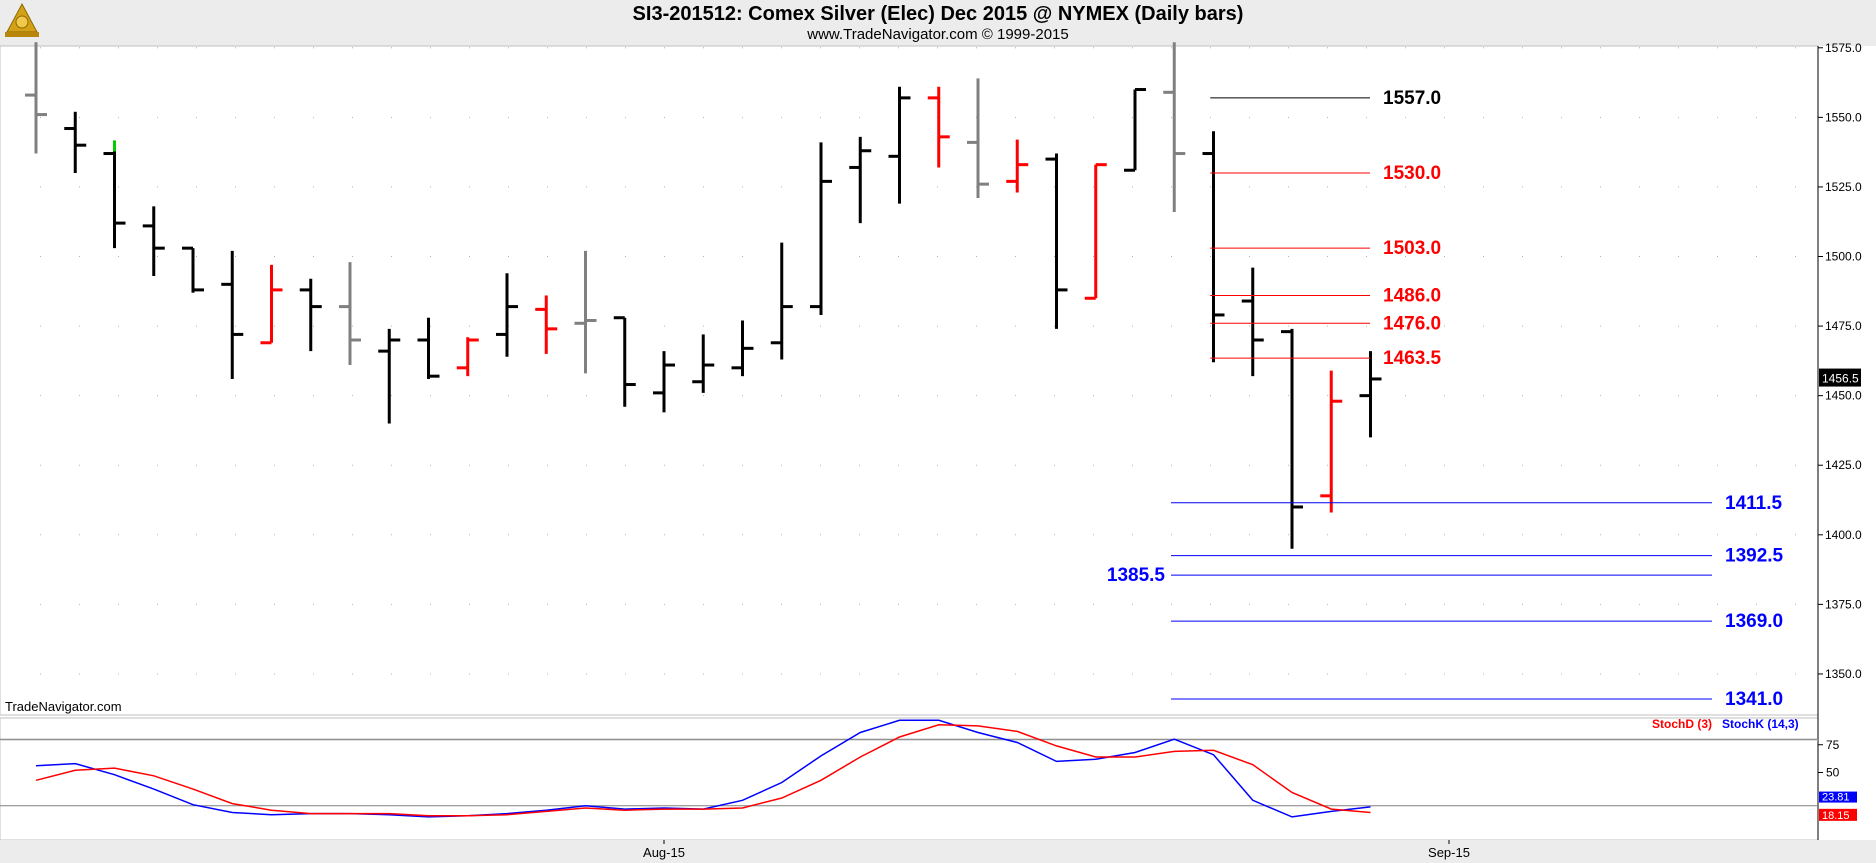 The width and height of the screenshot is (1876, 863). What do you see at coordinates (1754, 556) in the screenshot?
I see `level-label: 1392.5` at bounding box center [1754, 556].